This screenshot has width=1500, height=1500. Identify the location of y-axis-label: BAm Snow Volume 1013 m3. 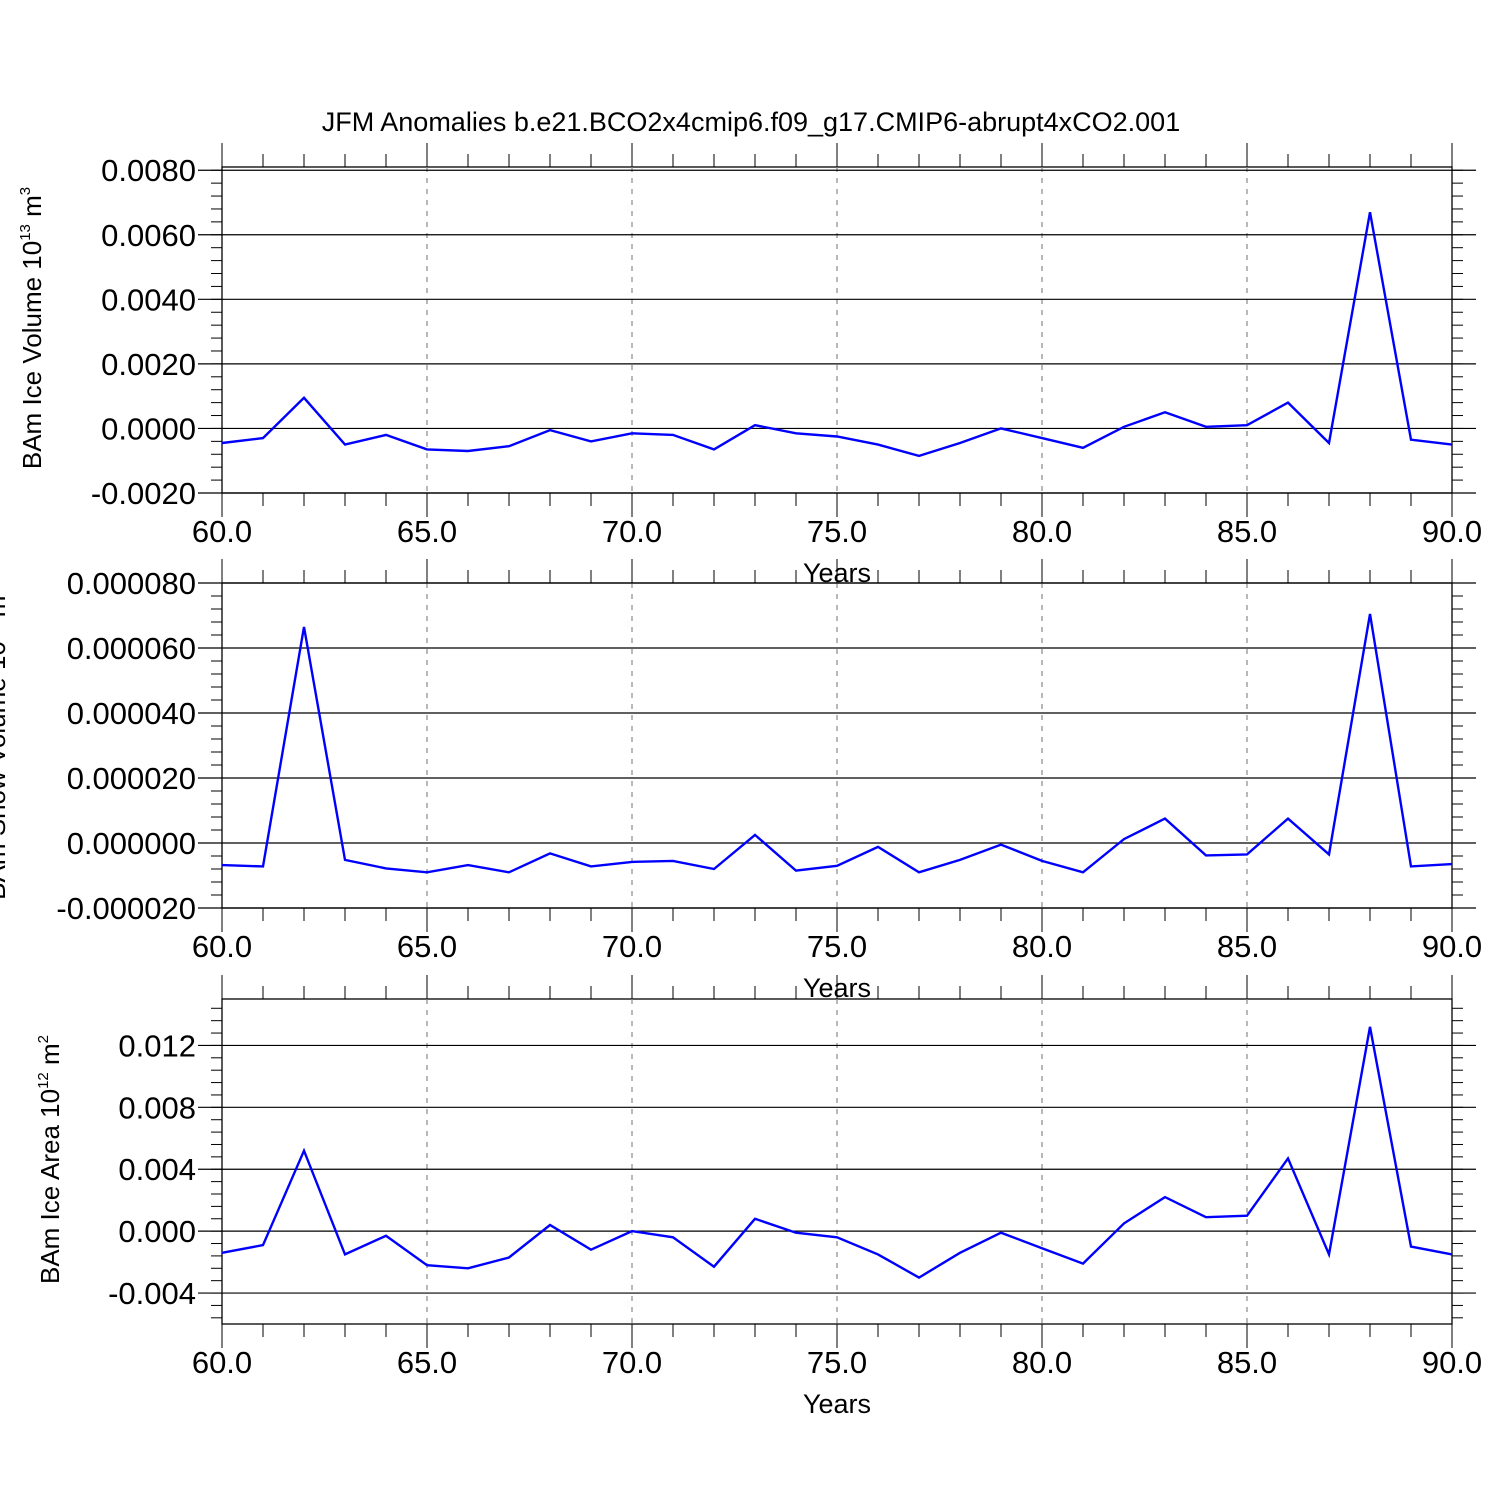
(5, 743).